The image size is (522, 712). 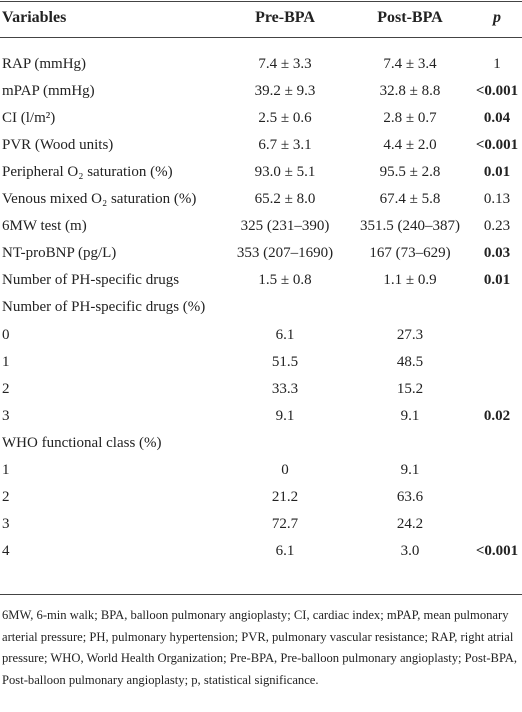 What do you see at coordinates (410, 91) in the screenshot?
I see `cell-value: 32.8 ± 8.8` at bounding box center [410, 91].